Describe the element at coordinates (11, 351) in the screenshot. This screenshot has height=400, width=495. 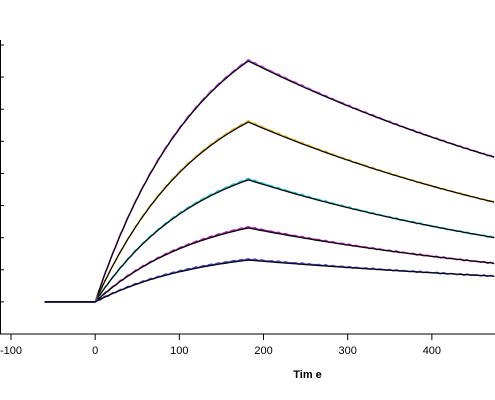
I see `x-tick-label: -100` at that location.